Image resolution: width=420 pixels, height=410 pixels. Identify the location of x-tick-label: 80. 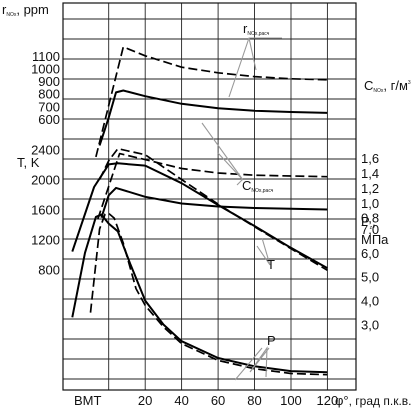
(254, 400).